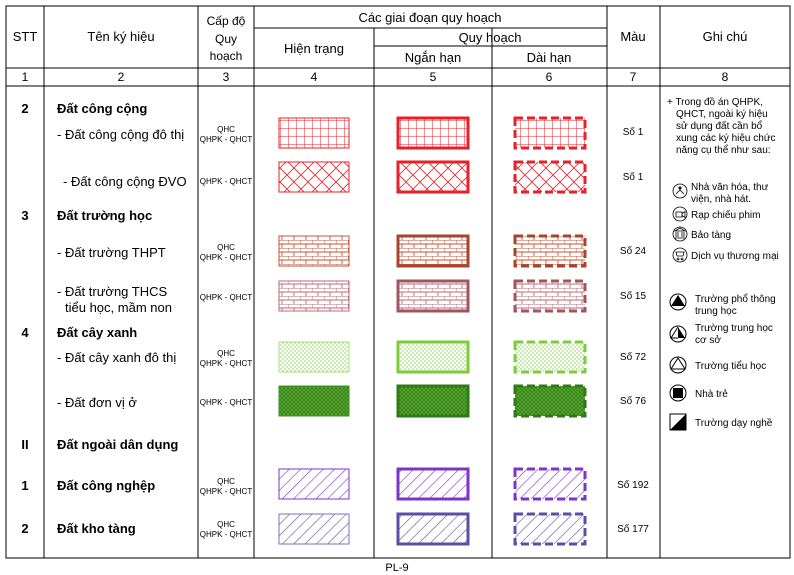 Image resolution: width=794 pixels, height=575 pixels. Describe the element at coordinates (112, 291) in the screenshot. I see `row-name: - Đất trường THCS` at that location.